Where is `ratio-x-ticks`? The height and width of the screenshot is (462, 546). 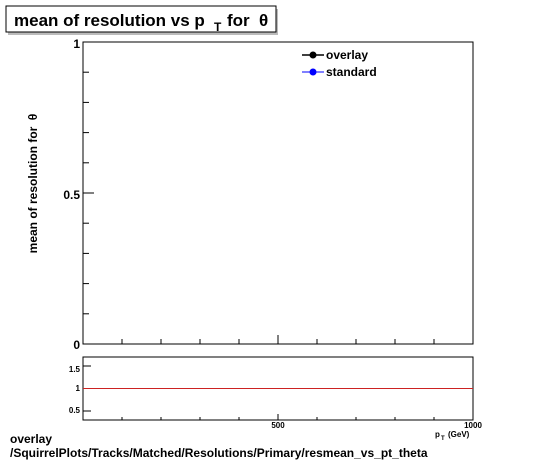 ratio-x-ticks is located at coordinates (278, 417).